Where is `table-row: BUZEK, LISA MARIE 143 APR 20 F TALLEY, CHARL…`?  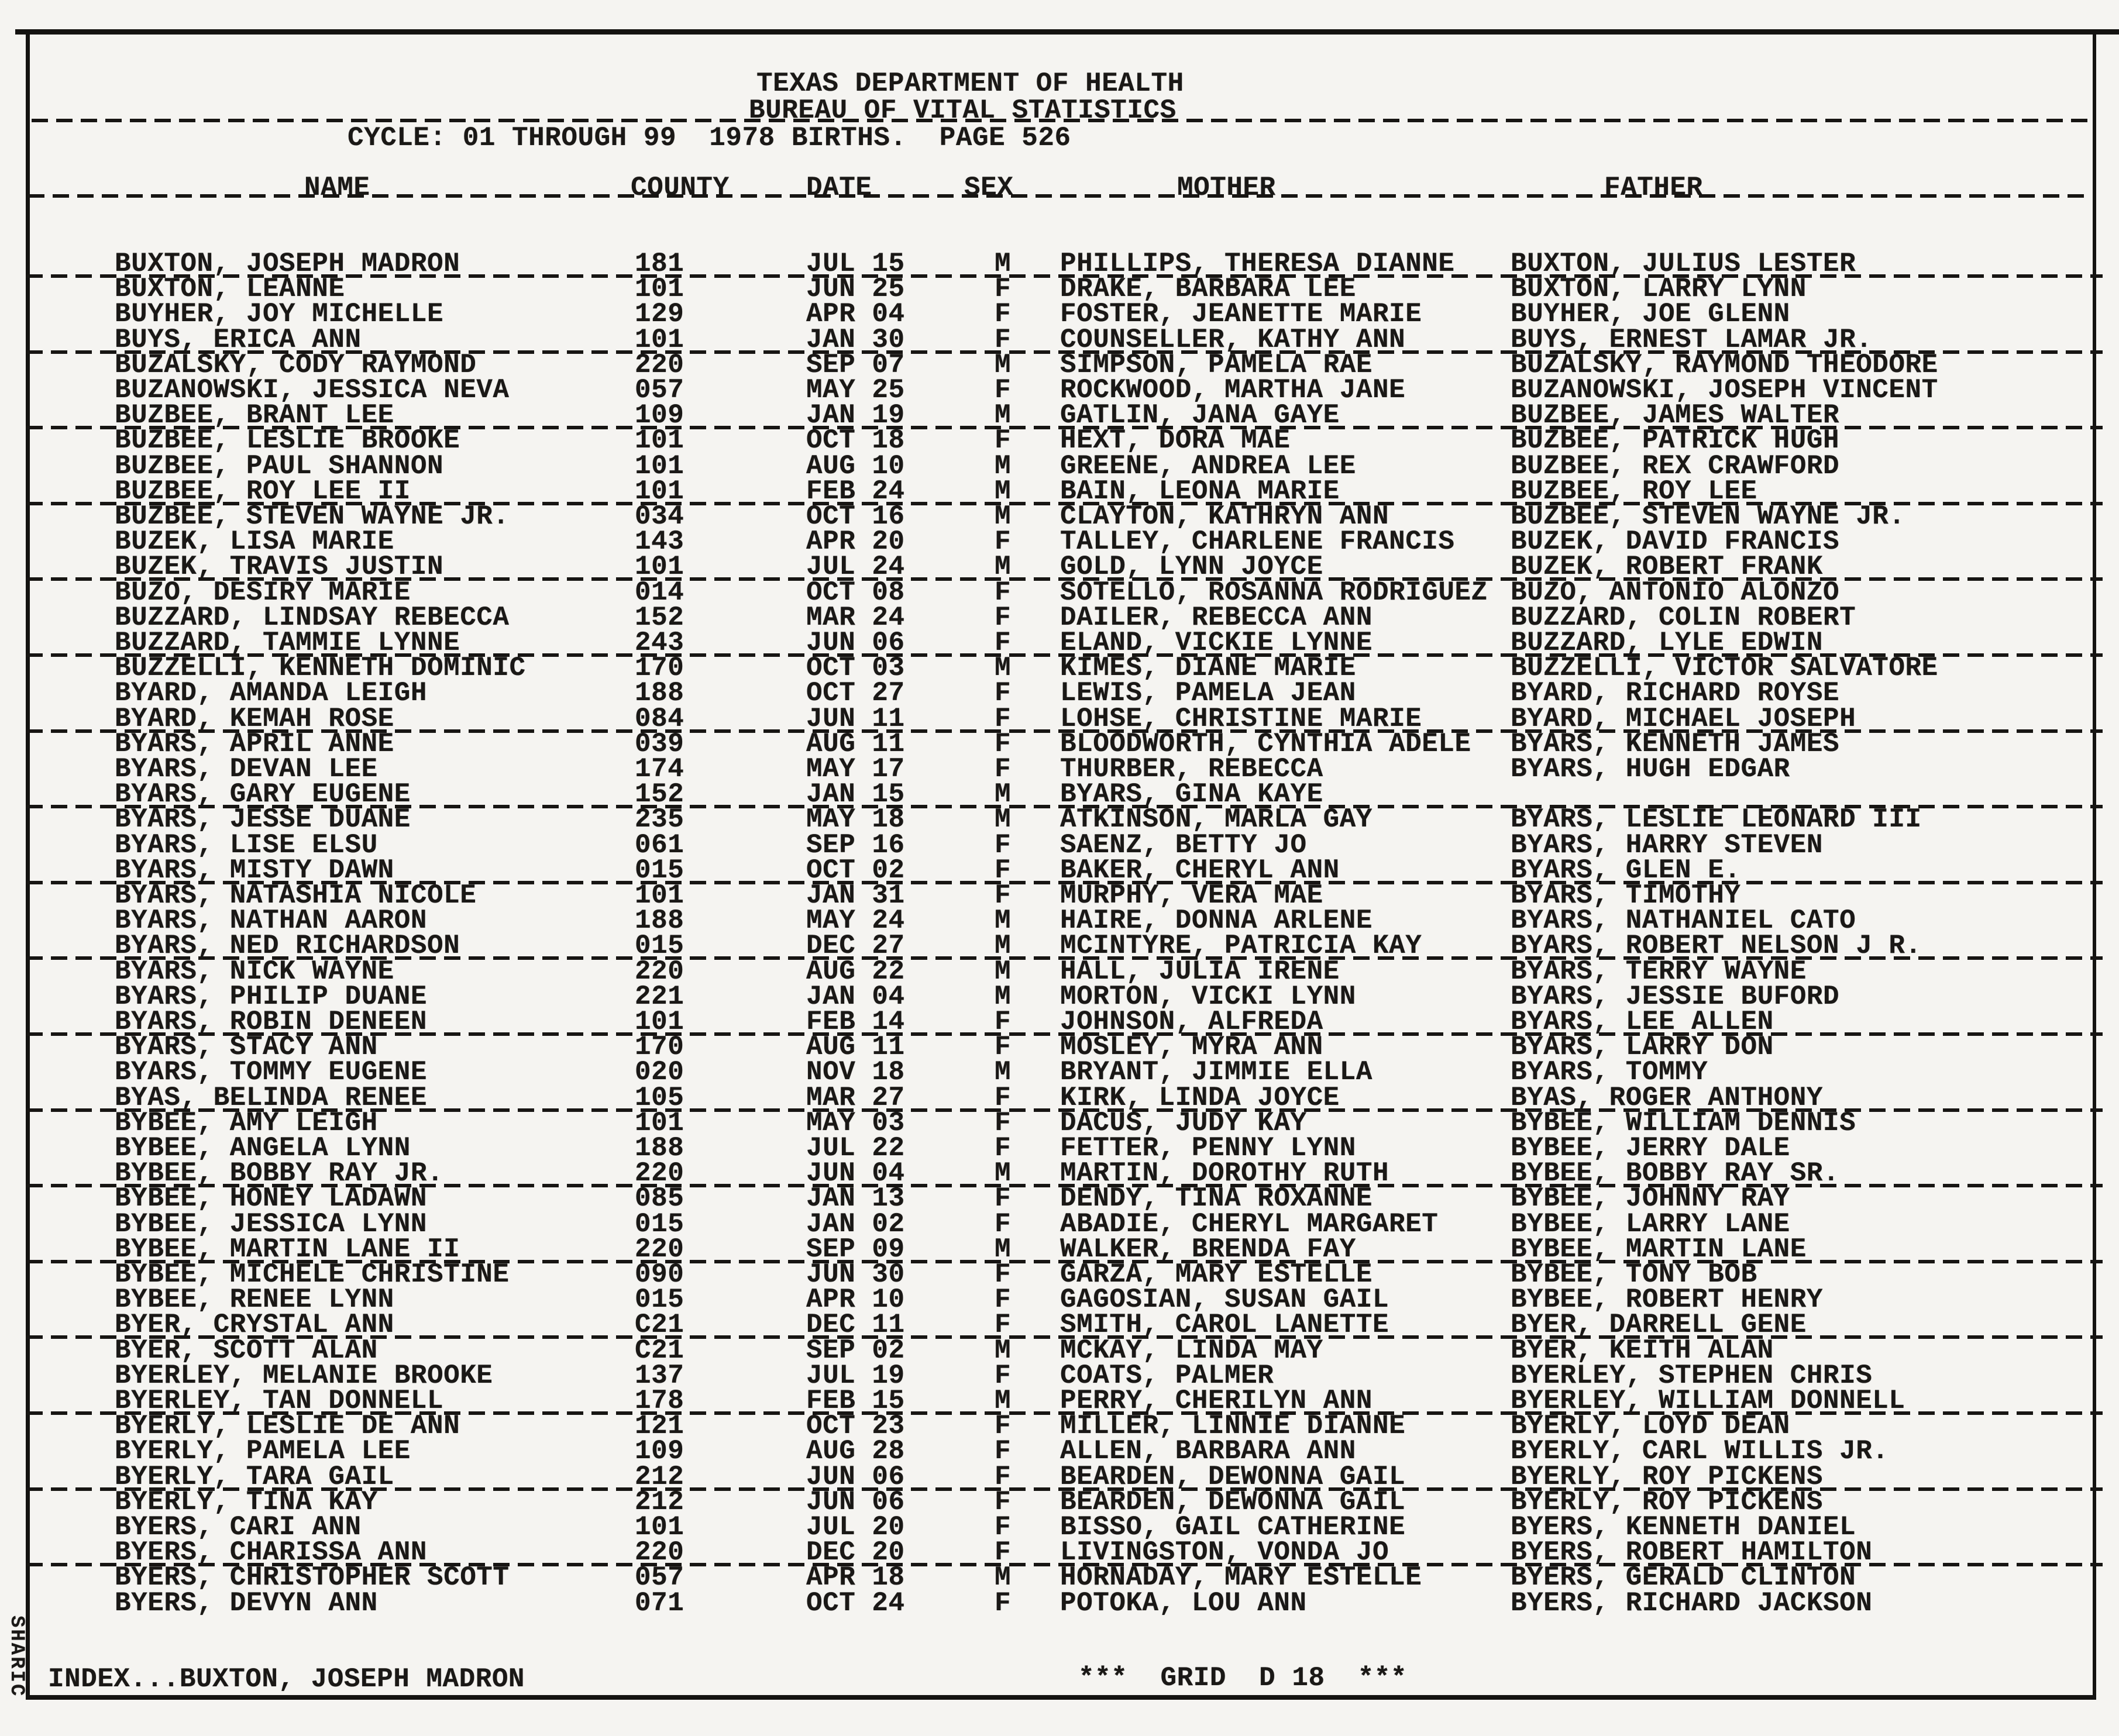 table-row: BUZEK, LISA MARIE 143 APR 20 F TALLEY, CHARL… is located at coordinates (1059, 541).